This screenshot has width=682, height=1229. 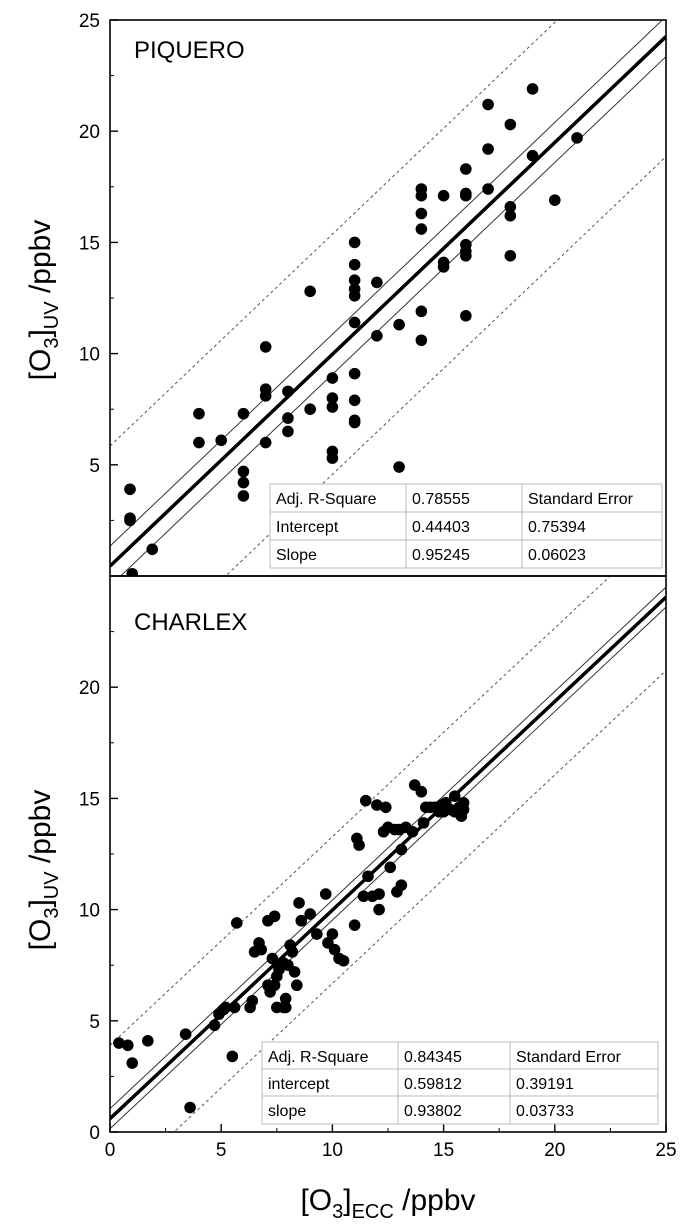 What do you see at coordinates (569, 1057) in the screenshot?
I see `charlex-stat-header-se: Standard Error` at bounding box center [569, 1057].